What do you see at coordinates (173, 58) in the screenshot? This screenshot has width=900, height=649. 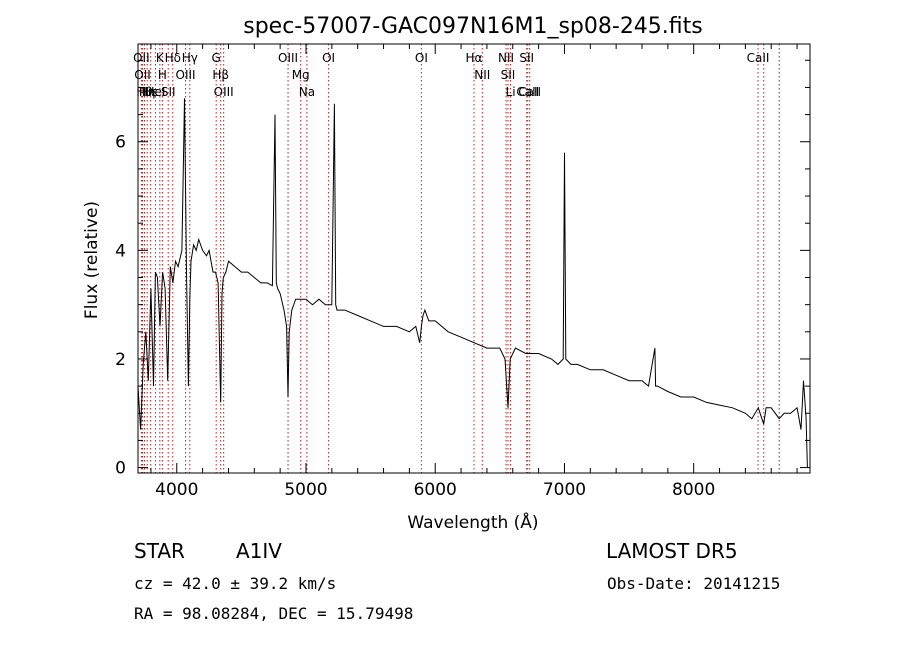 I see `spectral-line-label: Hδ` at bounding box center [173, 58].